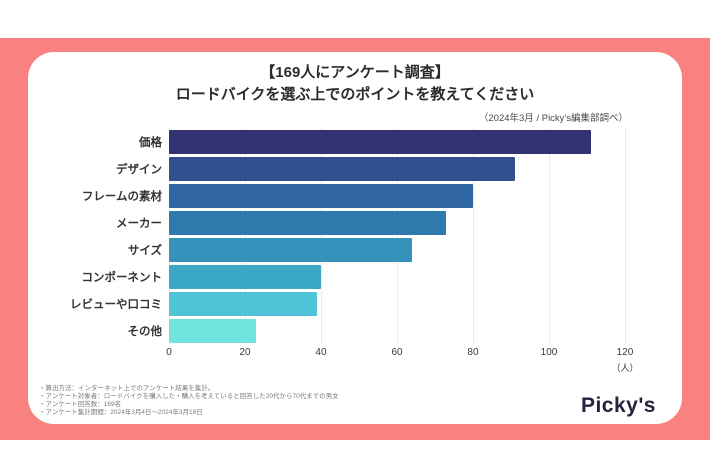 The height and width of the screenshot is (474, 710). I want to click on x-tick-label: 60, so click(397, 352).